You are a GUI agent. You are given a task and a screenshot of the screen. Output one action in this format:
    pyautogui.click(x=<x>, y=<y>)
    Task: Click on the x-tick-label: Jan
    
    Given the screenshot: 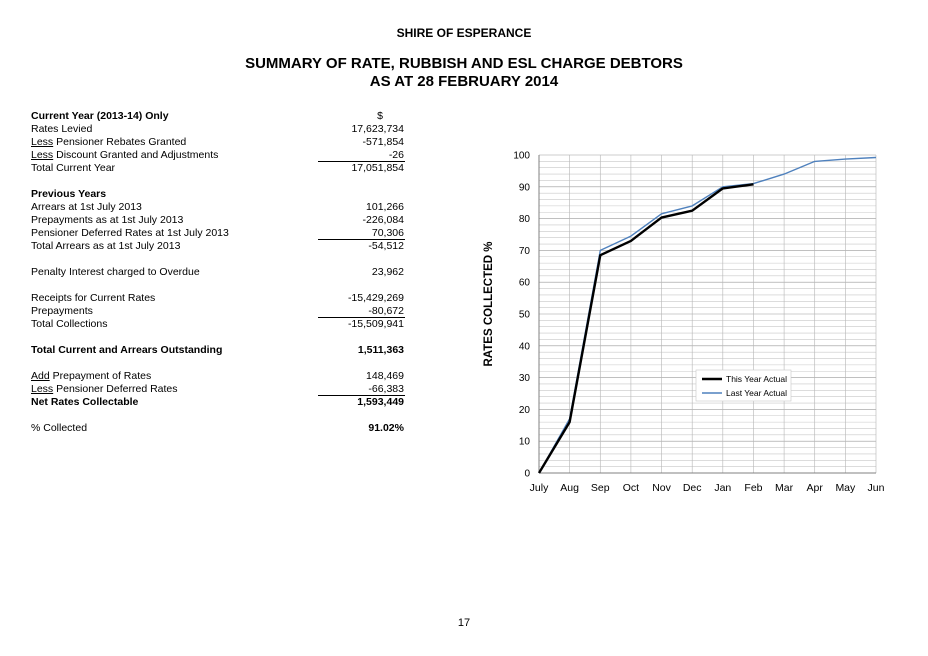 What is the action you would take?
    pyautogui.click(x=722, y=488)
    